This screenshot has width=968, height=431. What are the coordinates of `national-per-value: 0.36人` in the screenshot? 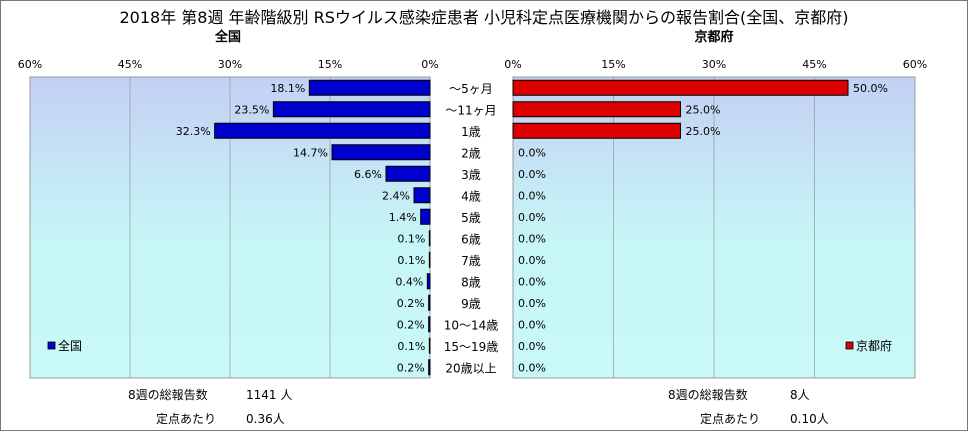 It's located at (265, 419).